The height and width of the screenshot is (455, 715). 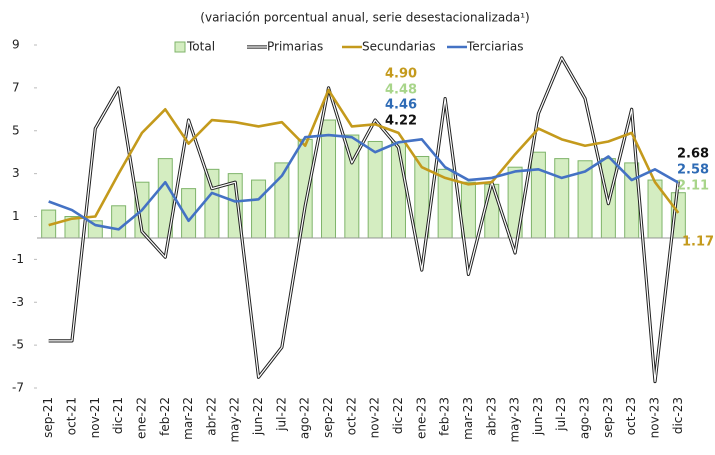 What do you see at coordinates (401, 105) in the screenshot?
I see `annotation: 4.46` at bounding box center [401, 105].